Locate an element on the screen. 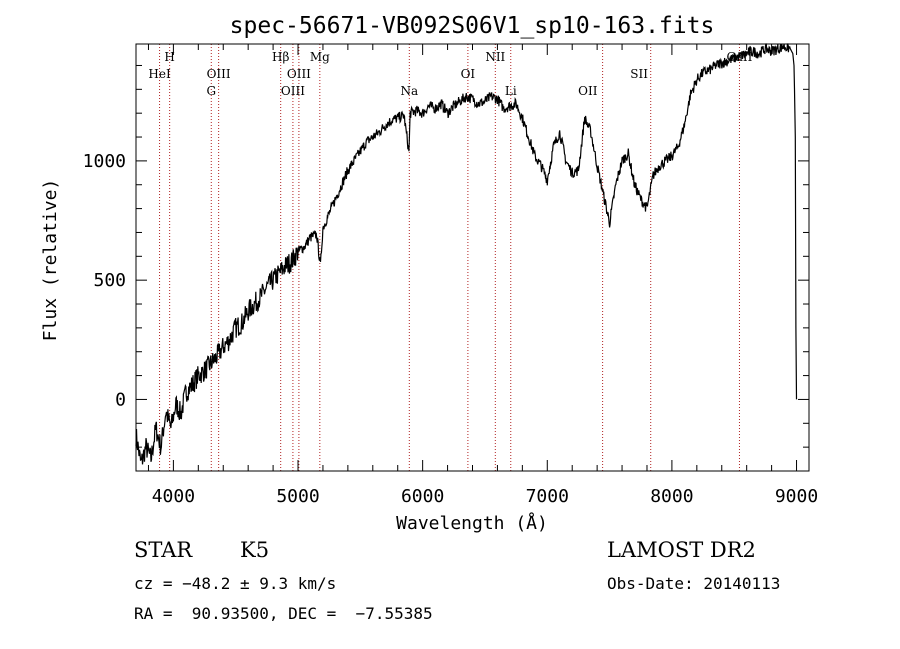 The height and width of the screenshot is (649, 900). x-tick-label: 4000 is located at coordinates (173, 496).